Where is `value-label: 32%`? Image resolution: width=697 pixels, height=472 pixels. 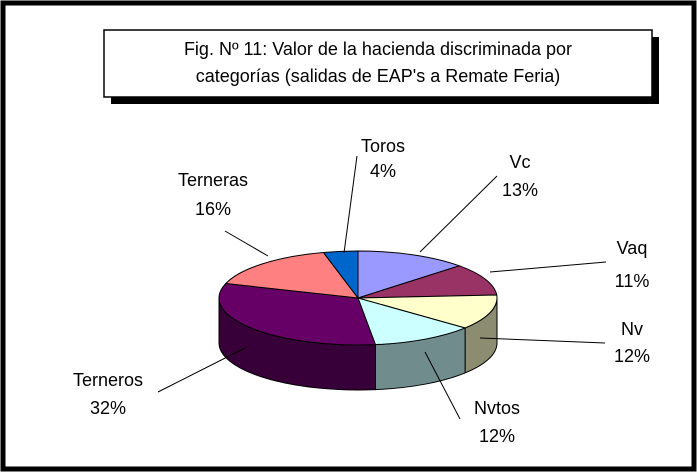
value-label: 32% is located at coordinates (108, 408).